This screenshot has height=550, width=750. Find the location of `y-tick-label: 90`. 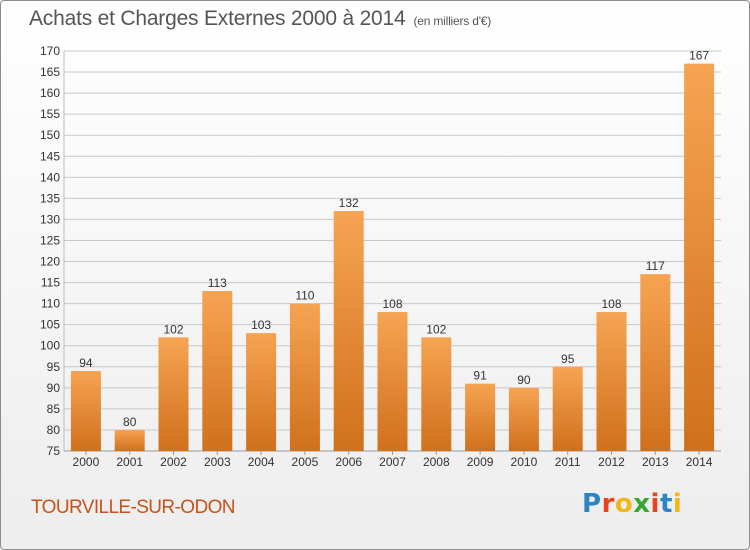

y-tick-label: 90 is located at coordinates (54, 388).